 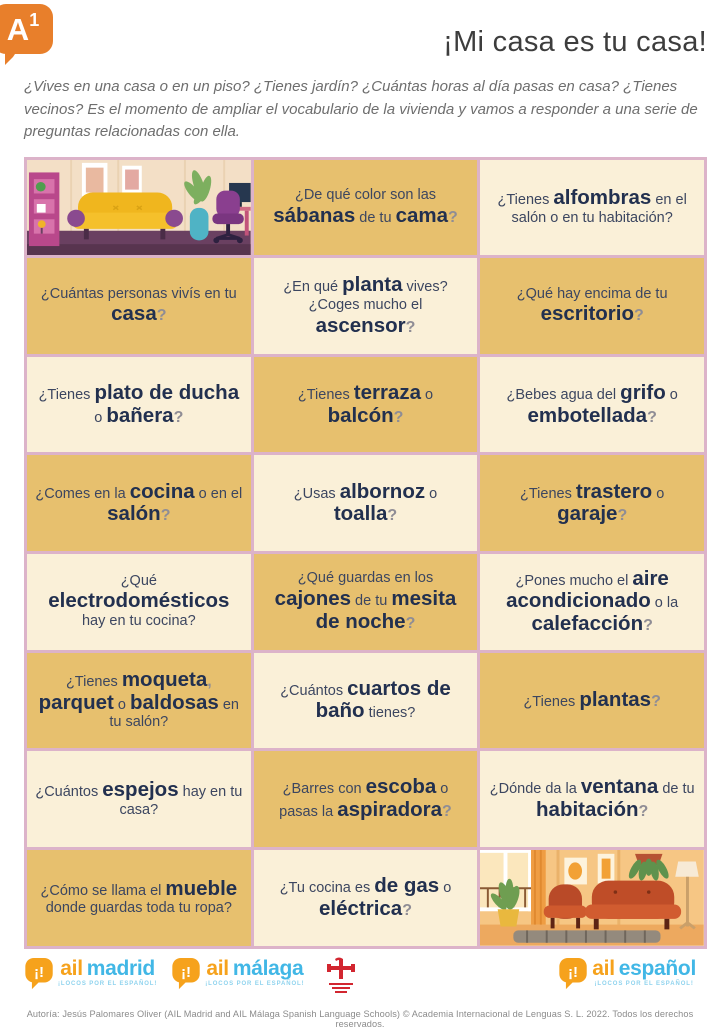 I want to click on question-cell: ¿Tu cocina es de gas o eléctrica?, so click(x=365, y=897).